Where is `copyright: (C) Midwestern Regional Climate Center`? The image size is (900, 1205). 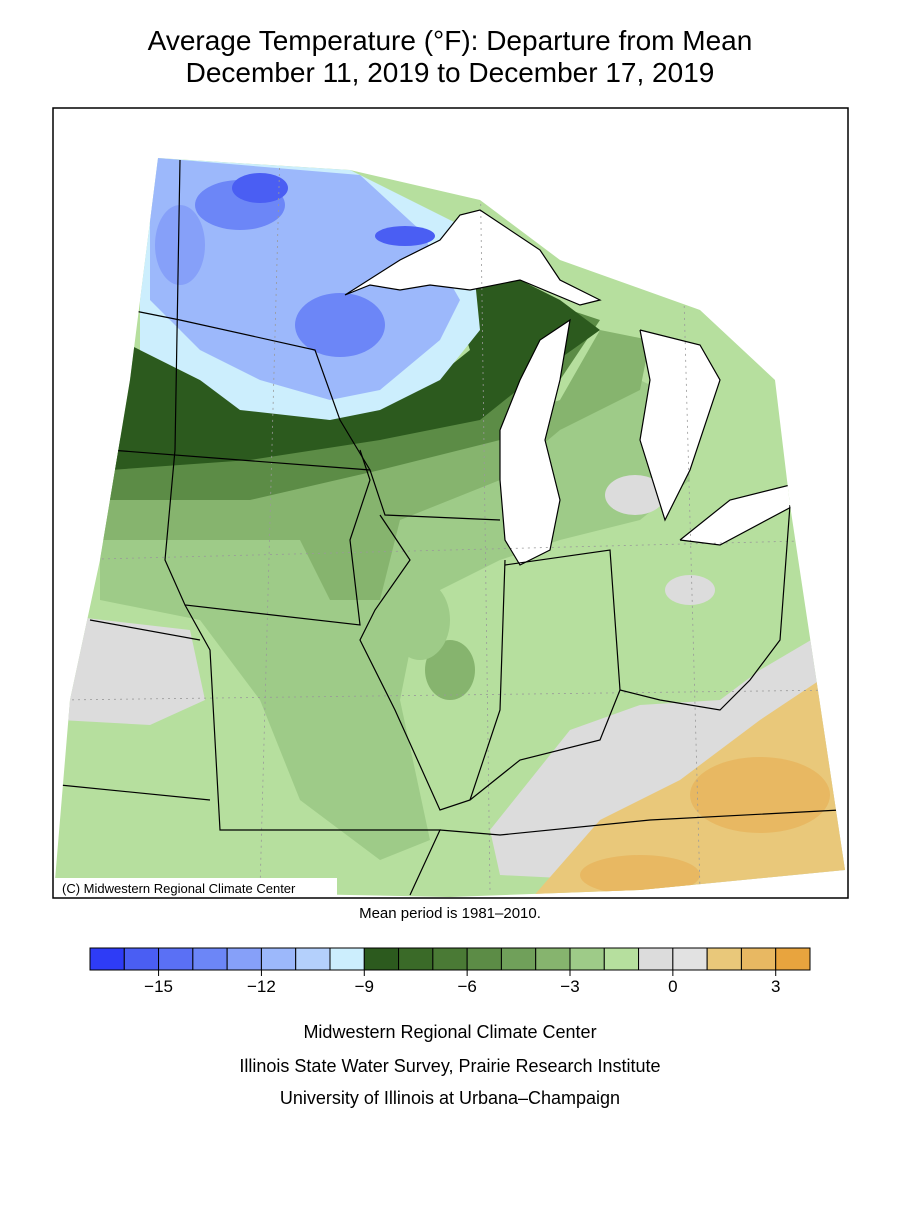
copyright: (C) Midwestern Regional Climate Center is located at coordinates (179, 888).